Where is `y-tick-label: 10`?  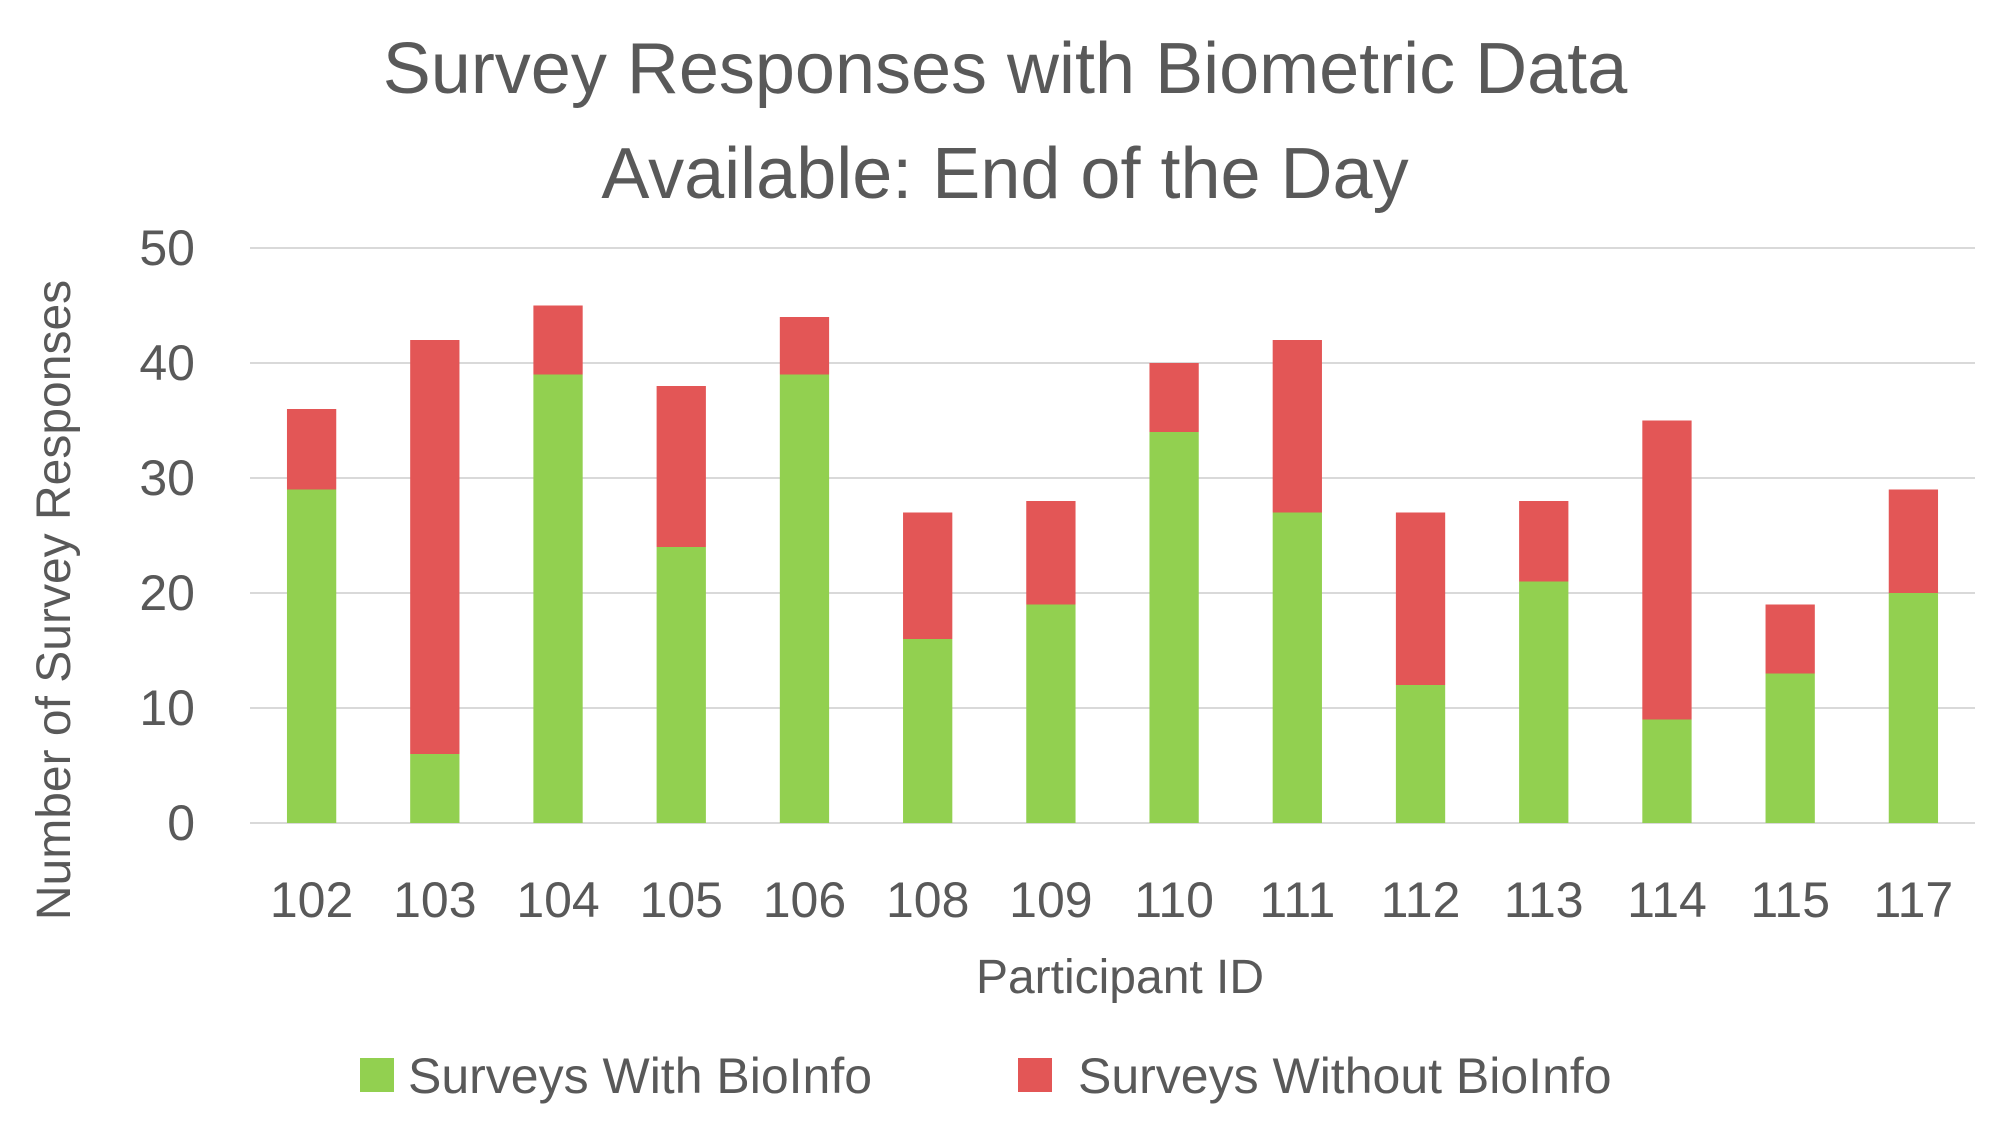 y-tick-label: 10 is located at coordinates (167, 708).